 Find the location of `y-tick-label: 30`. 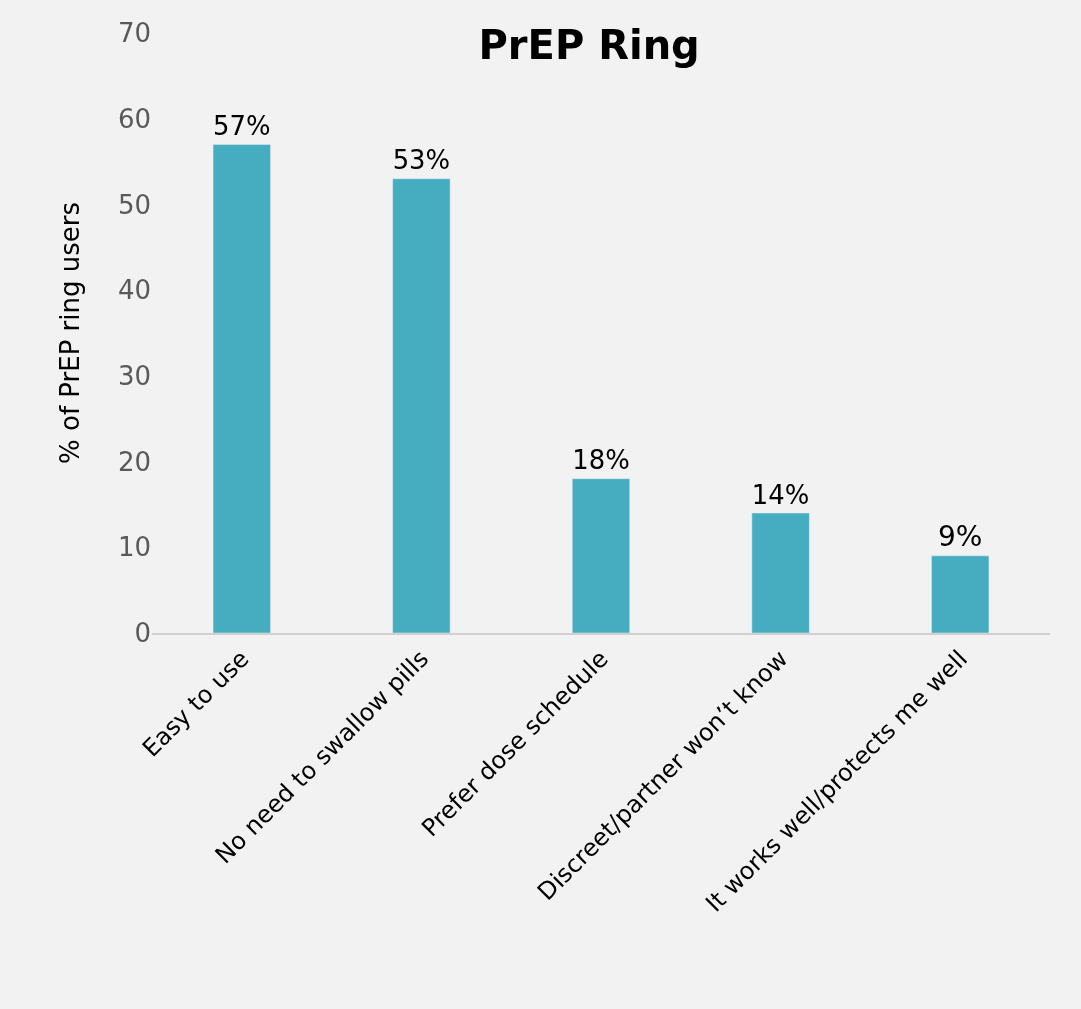

y-tick-label: 30 is located at coordinates (134, 375).